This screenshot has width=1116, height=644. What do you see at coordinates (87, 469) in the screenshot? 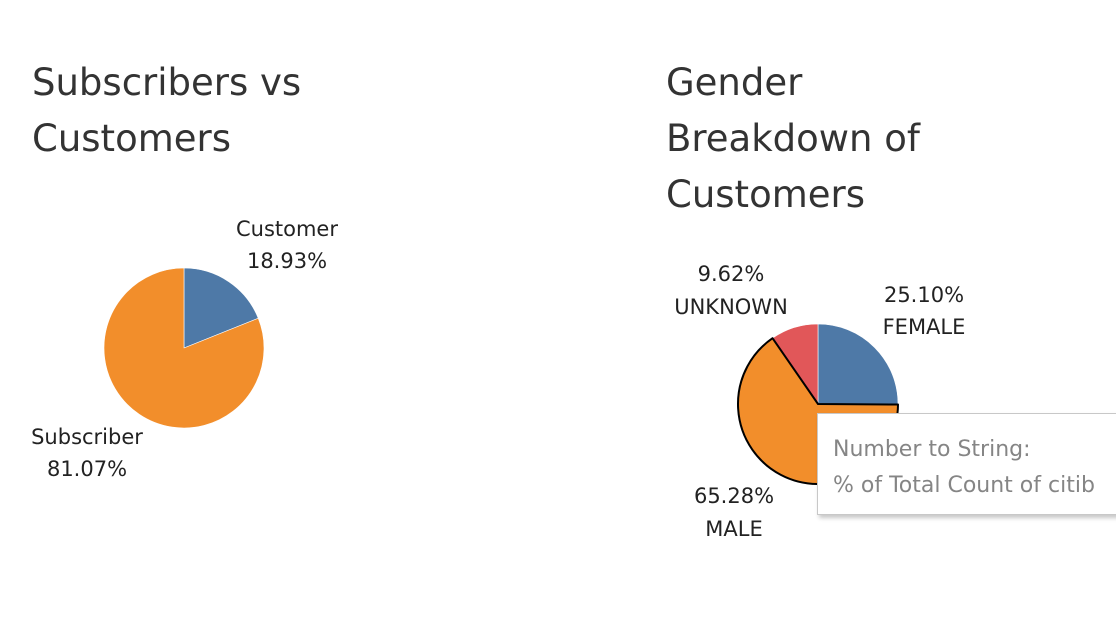
I see `subscriber-percent-label: 81.07%` at bounding box center [87, 469].